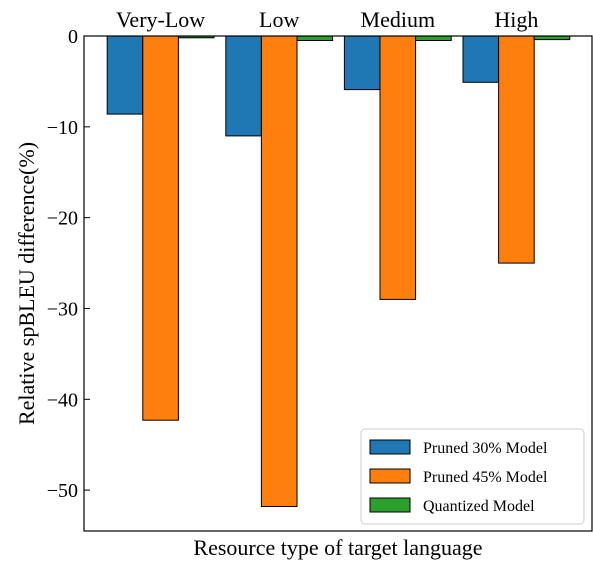 This screenshot has height=564, width=593. Describe the element at coordinates (26, 283) in the screenshot. I see `y-axis-label: Relative spBLEU difference(%)` at that location.